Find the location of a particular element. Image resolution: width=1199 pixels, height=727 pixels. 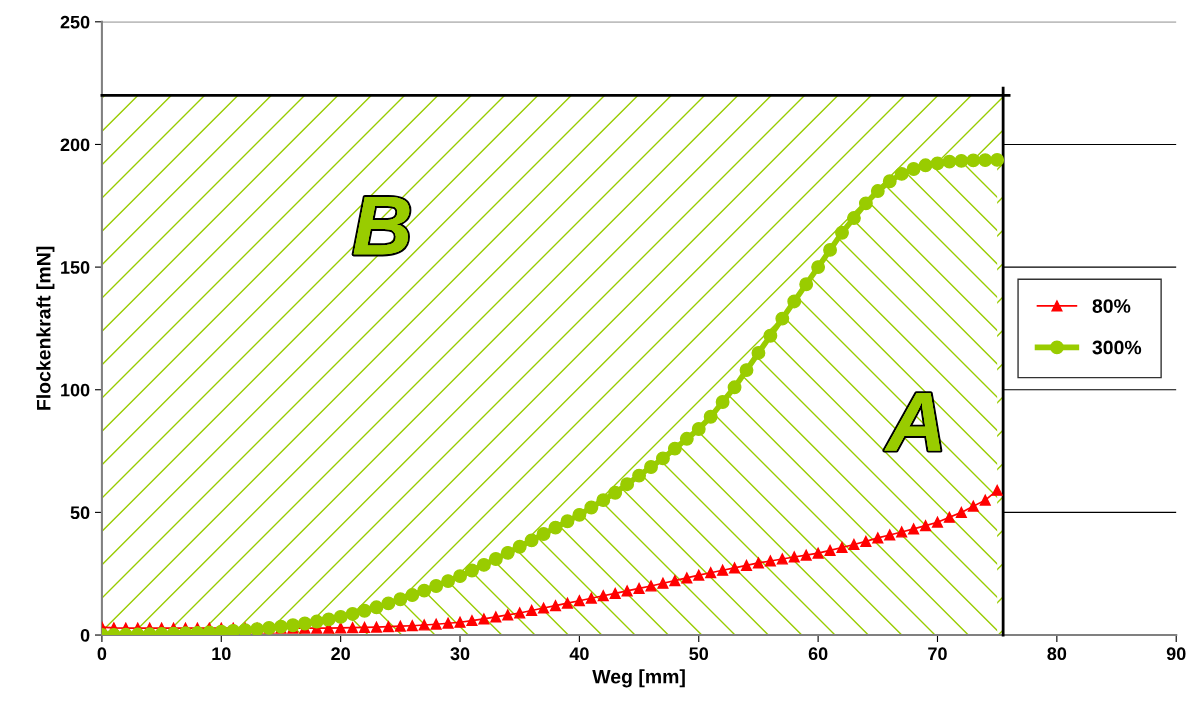

x-tick-label: 10 is located at coordinates (221, 654).